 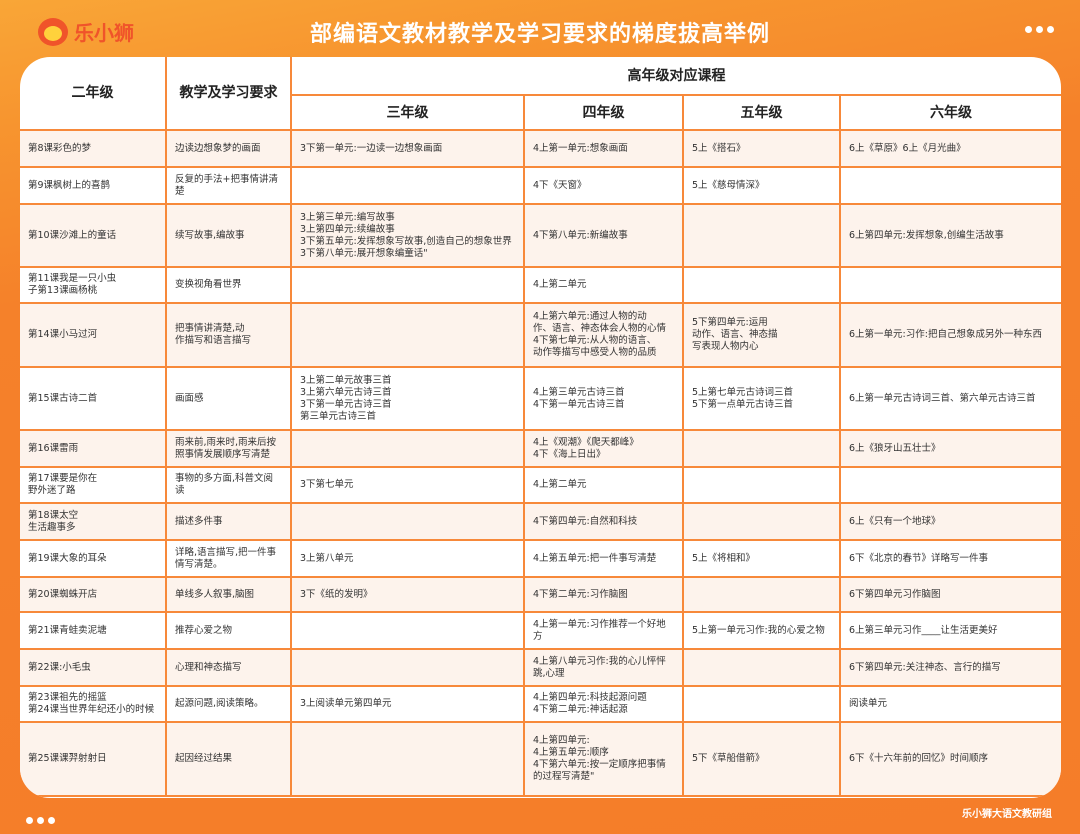 I want to click on cell-g5: 5上第一单元习作:我的心爱之物, so click(x=761, y=630).